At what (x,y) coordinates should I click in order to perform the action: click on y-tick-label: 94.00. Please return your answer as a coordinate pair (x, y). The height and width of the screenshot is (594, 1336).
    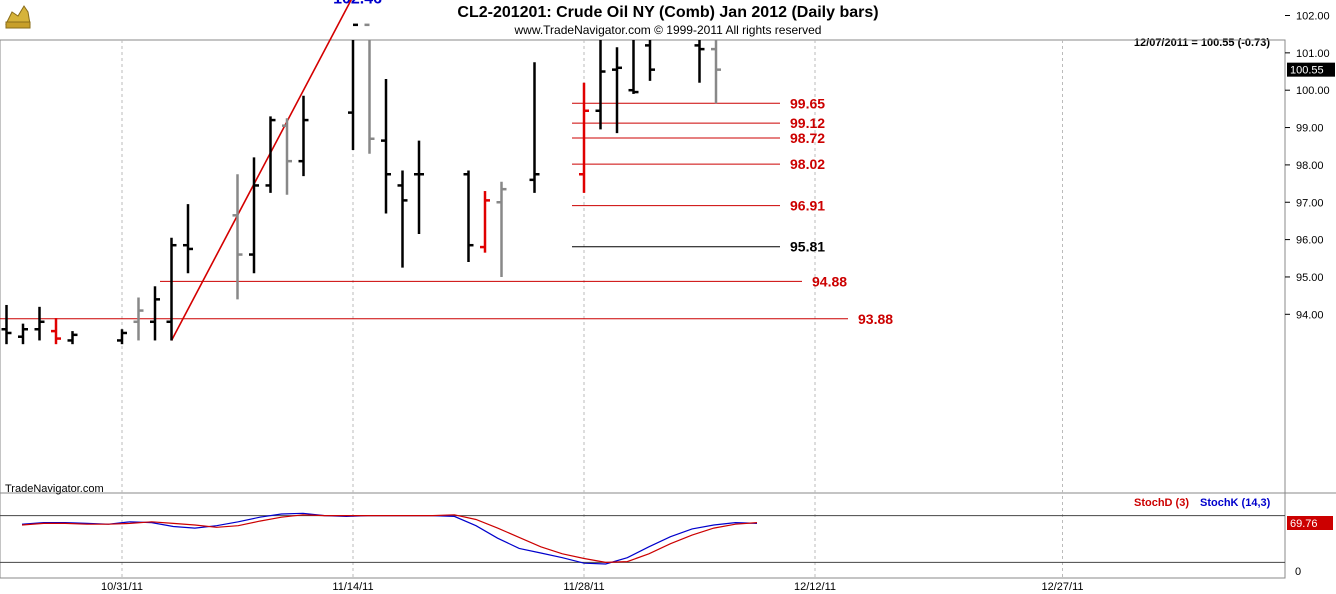
    Looking at the image, I should click on (1310, 315).